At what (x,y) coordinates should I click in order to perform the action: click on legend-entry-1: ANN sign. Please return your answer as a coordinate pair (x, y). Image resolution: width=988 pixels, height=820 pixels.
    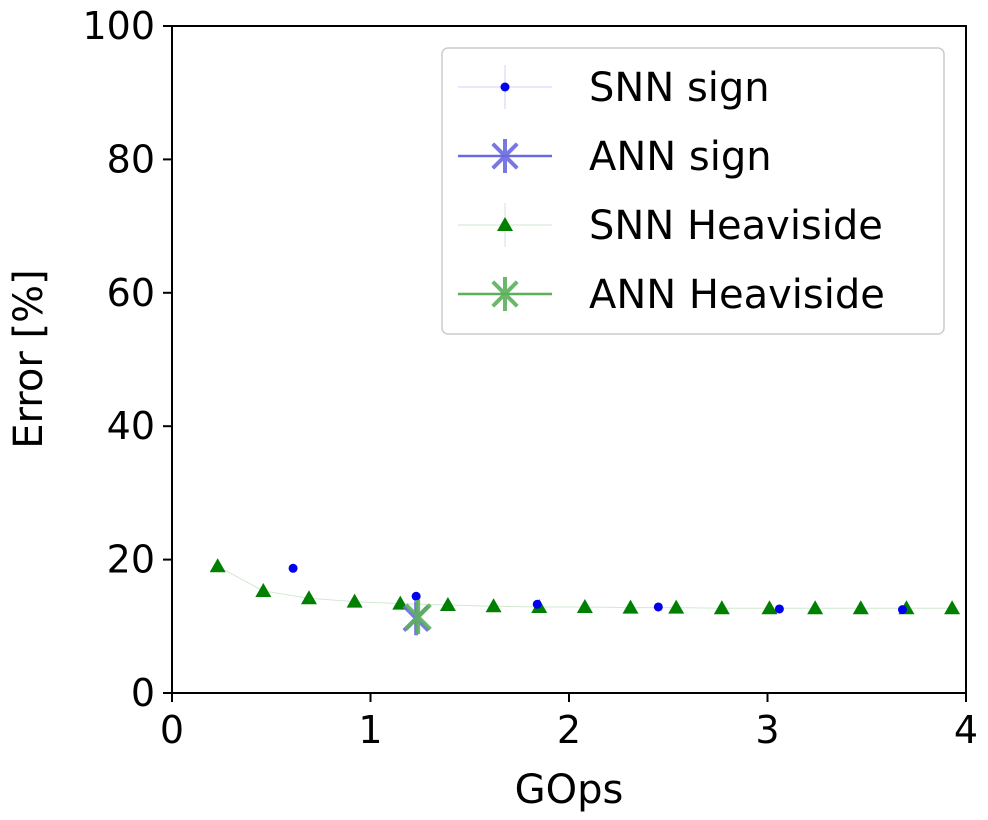
    Looking at the image, I should click on (615, 157).